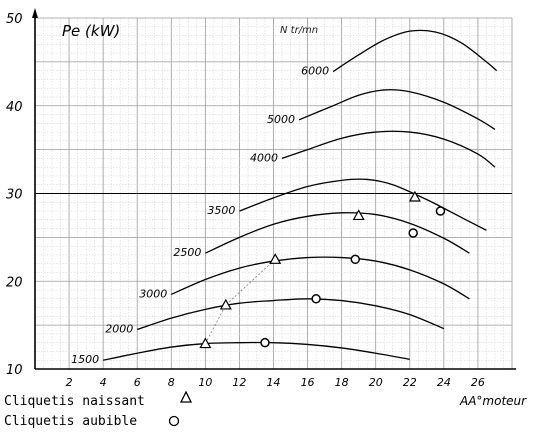 The height and width of the screenshot is (434, 535). I want to click on series-label-2500: 2500, so click(187, 252).